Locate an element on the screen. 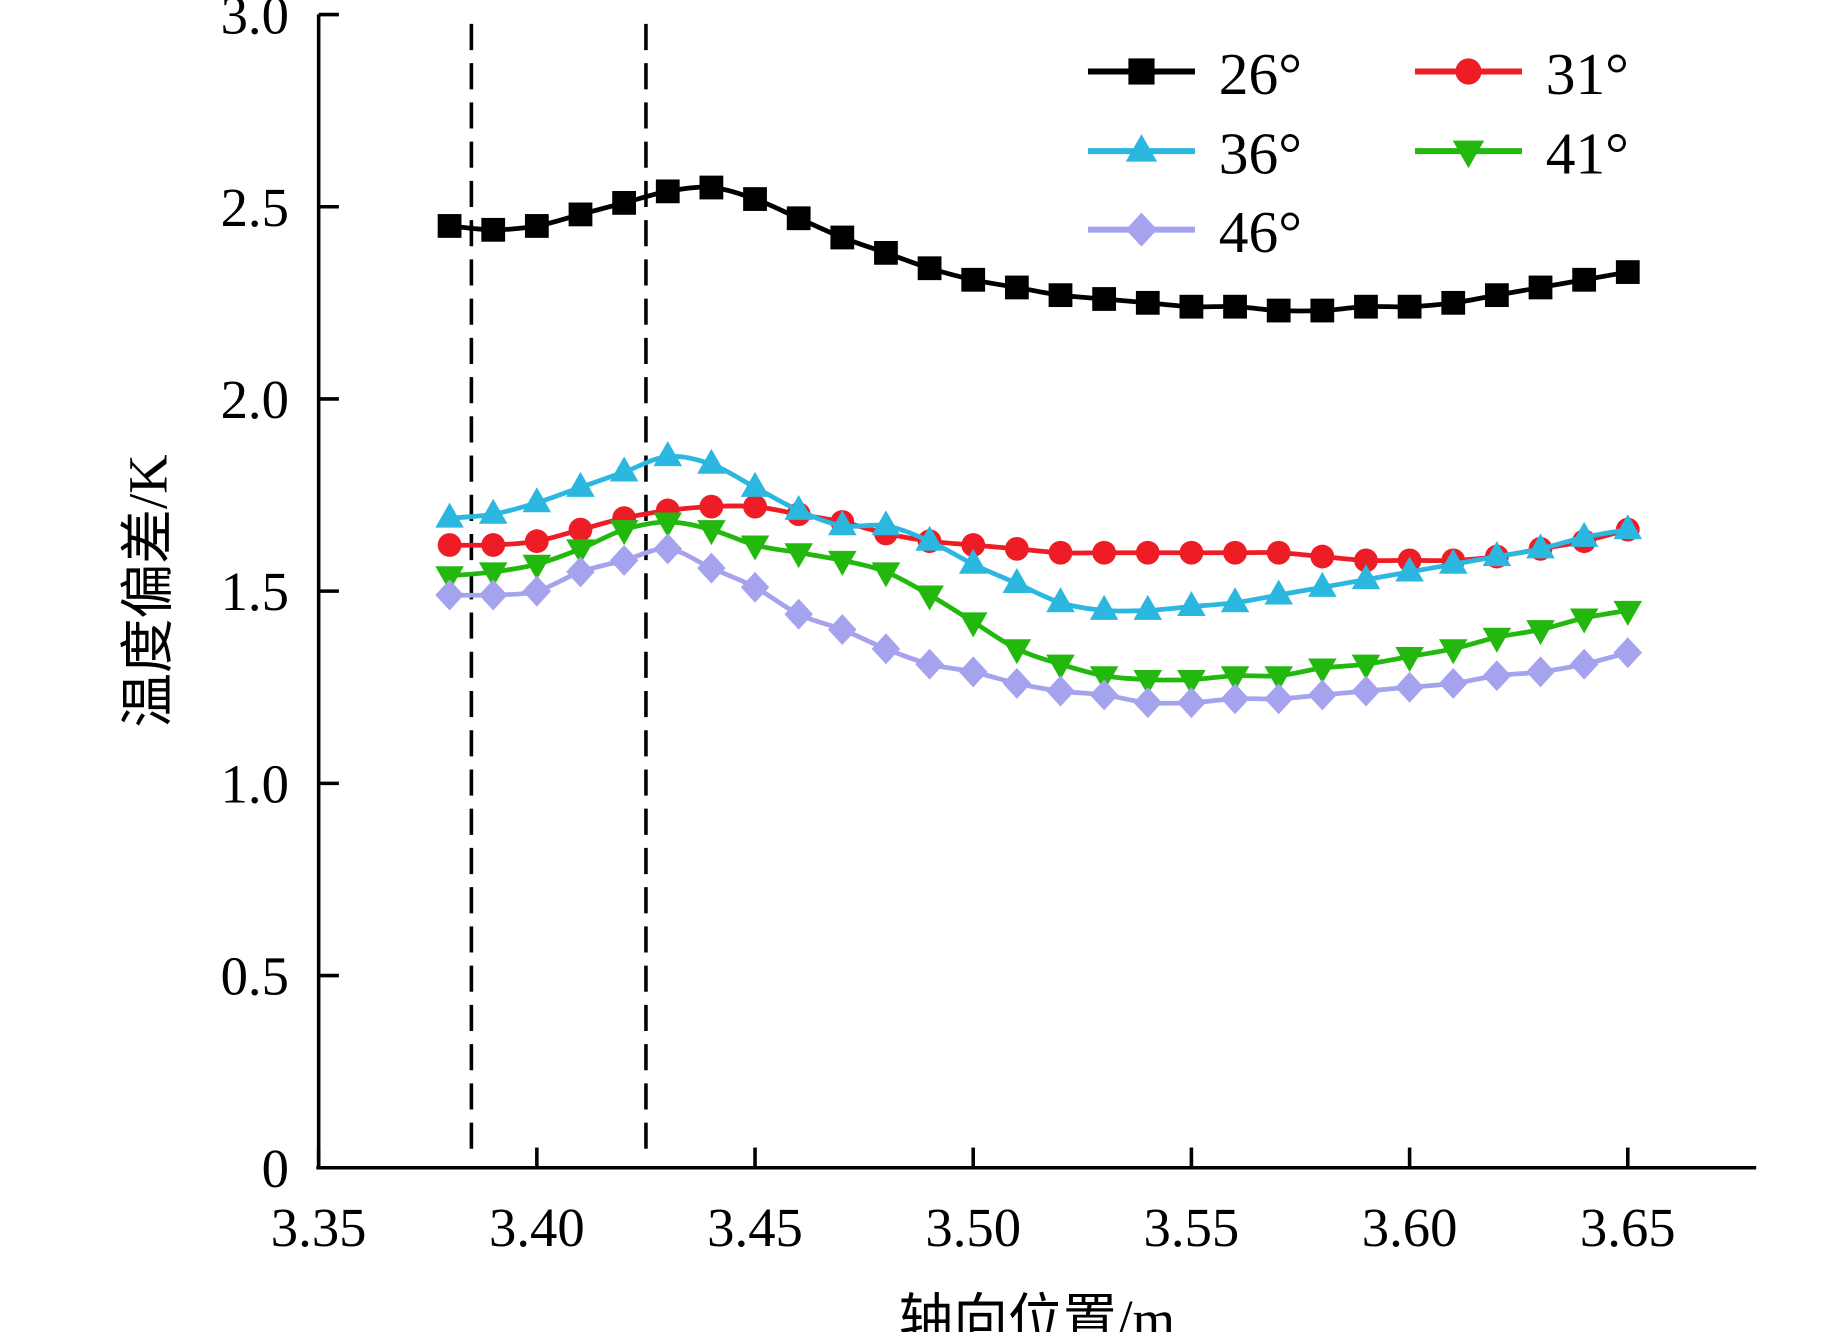 This screenshot has height=1332, width=1843. x-tick-label: 3.55 is located at coordinates (1192, 1227).